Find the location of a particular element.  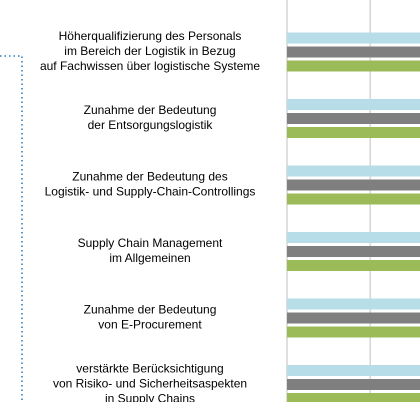

category-label: im Allgemeinen is located at coordinates (149, 258).